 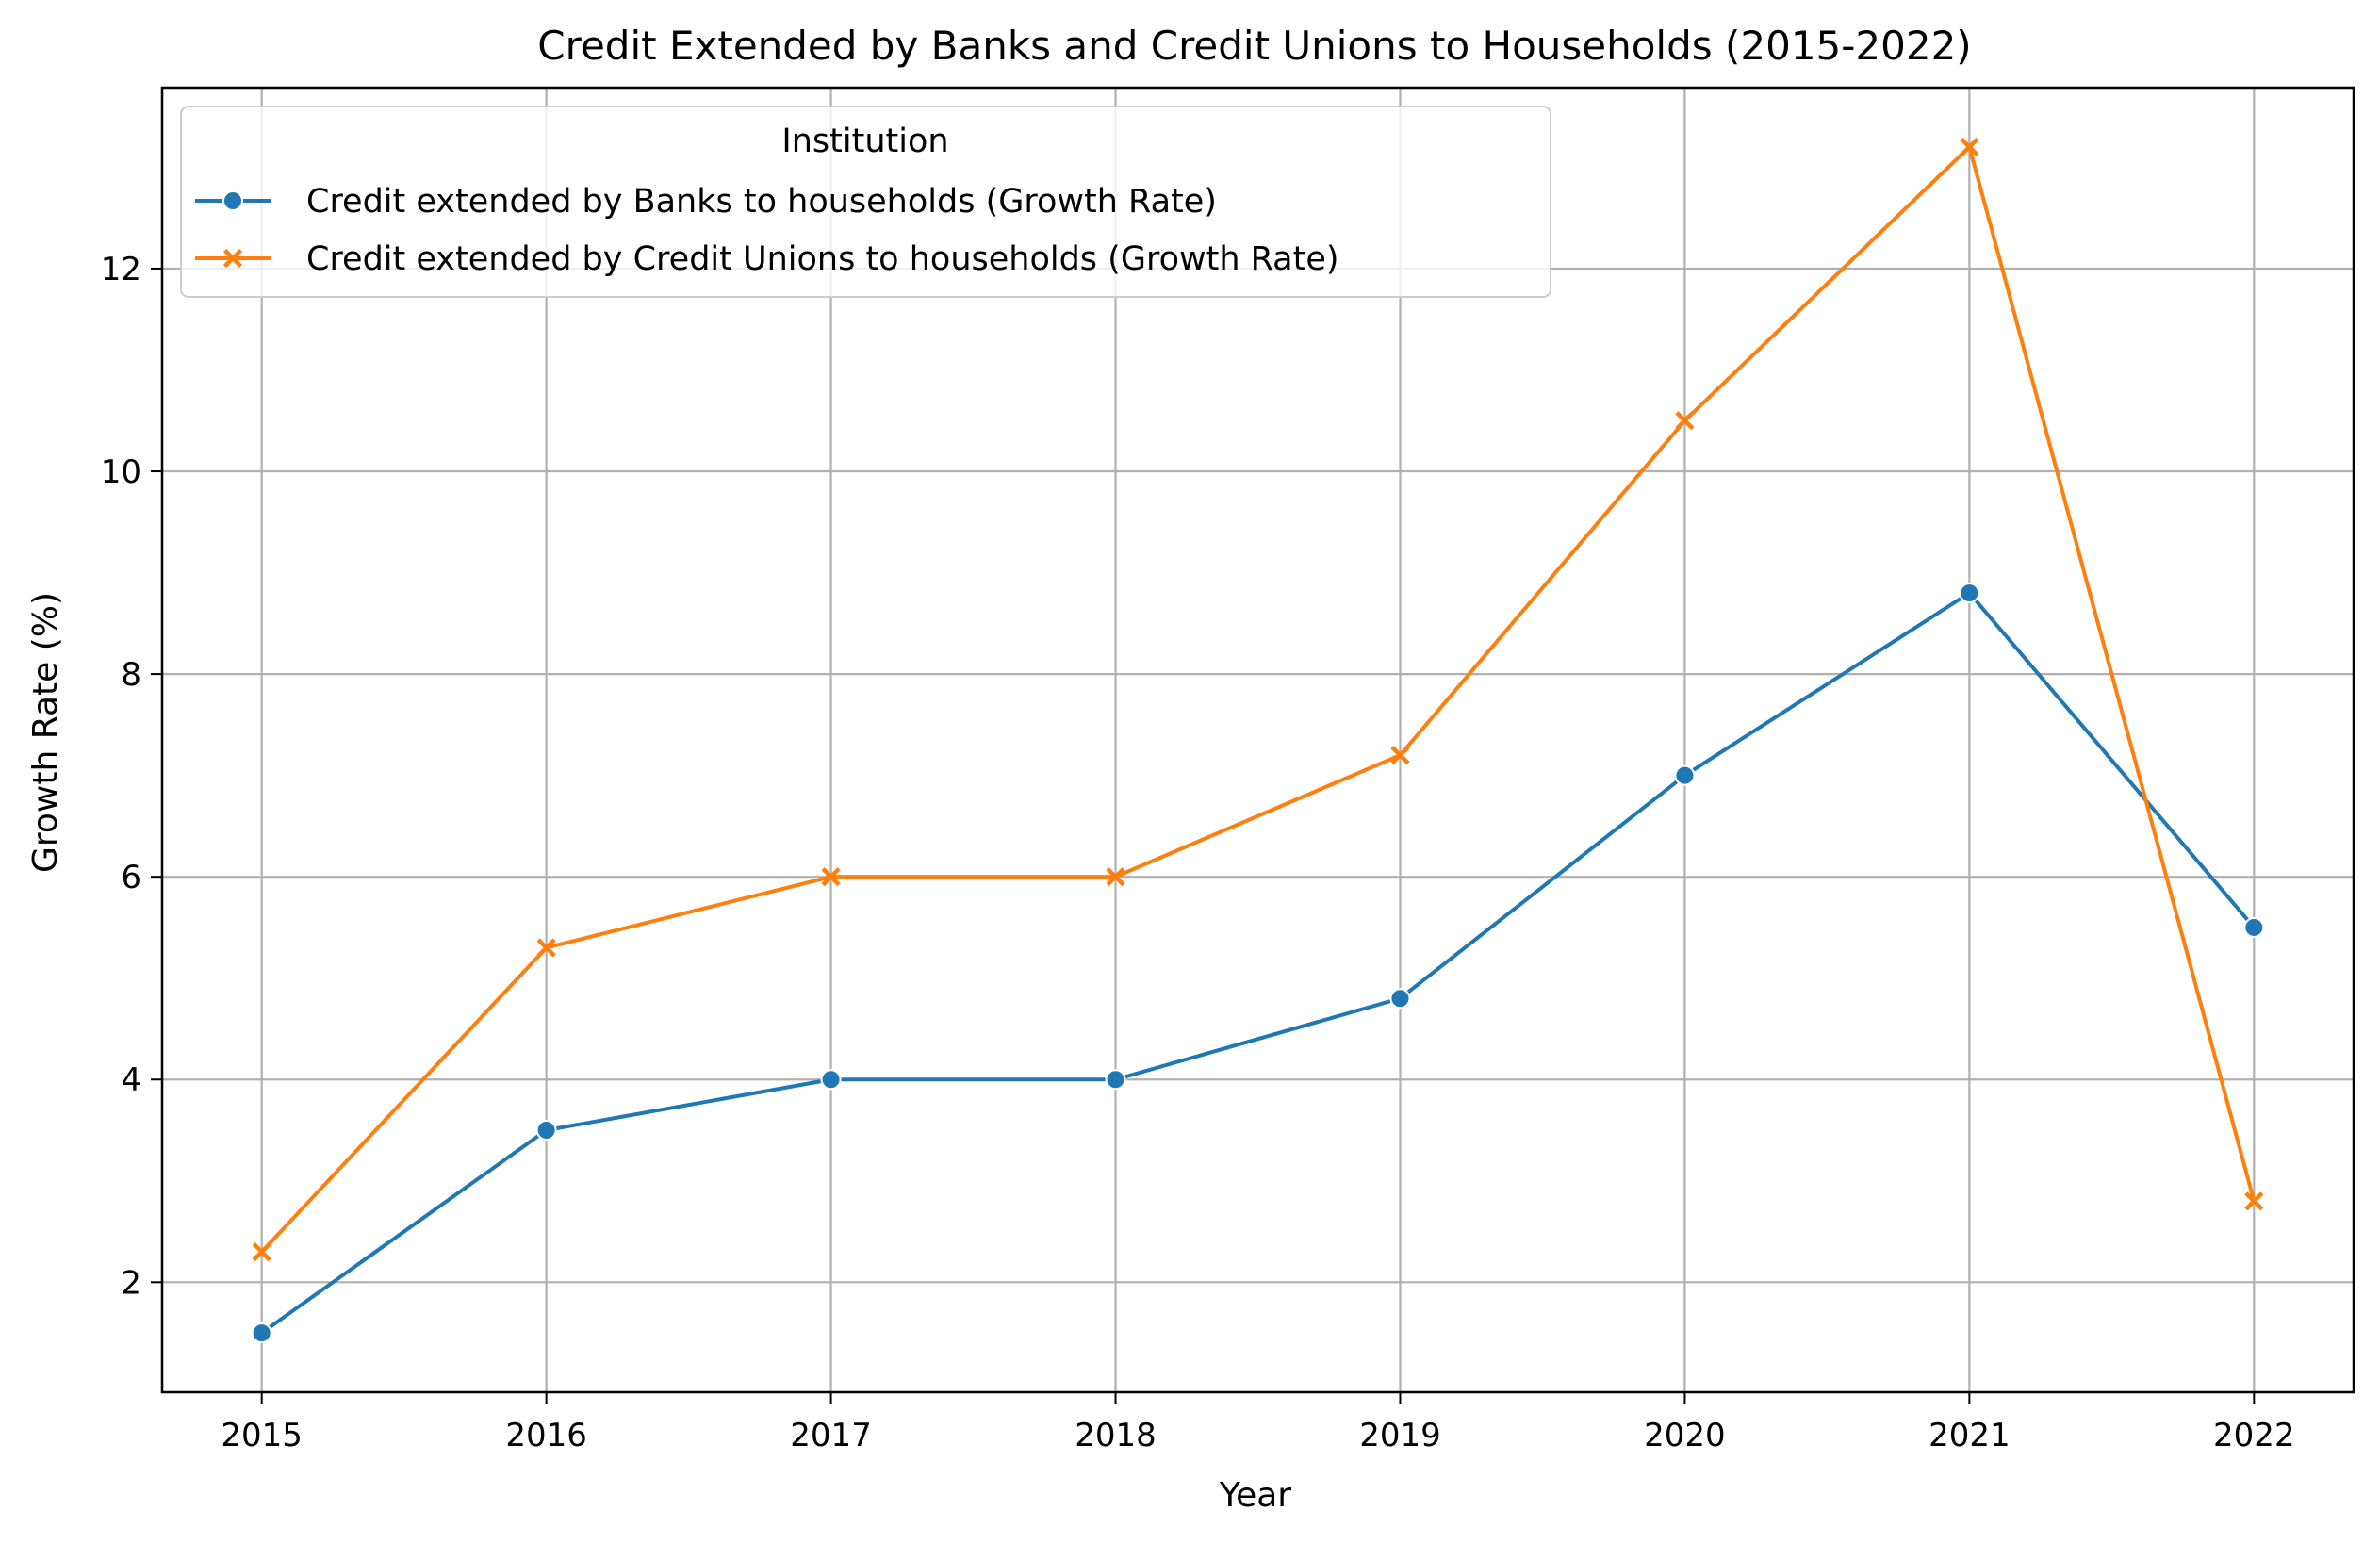 I want to click on x-axis-label: Year, so click(x=1255, y=1495).